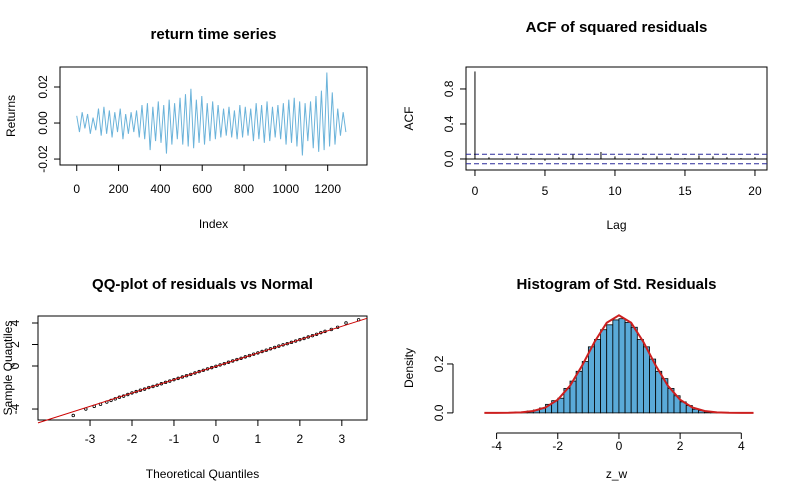 The image size is (800, 500). Describe the element at coordinates (214, 34) in the screenshot. I see `panel-title: return time series` at that location.